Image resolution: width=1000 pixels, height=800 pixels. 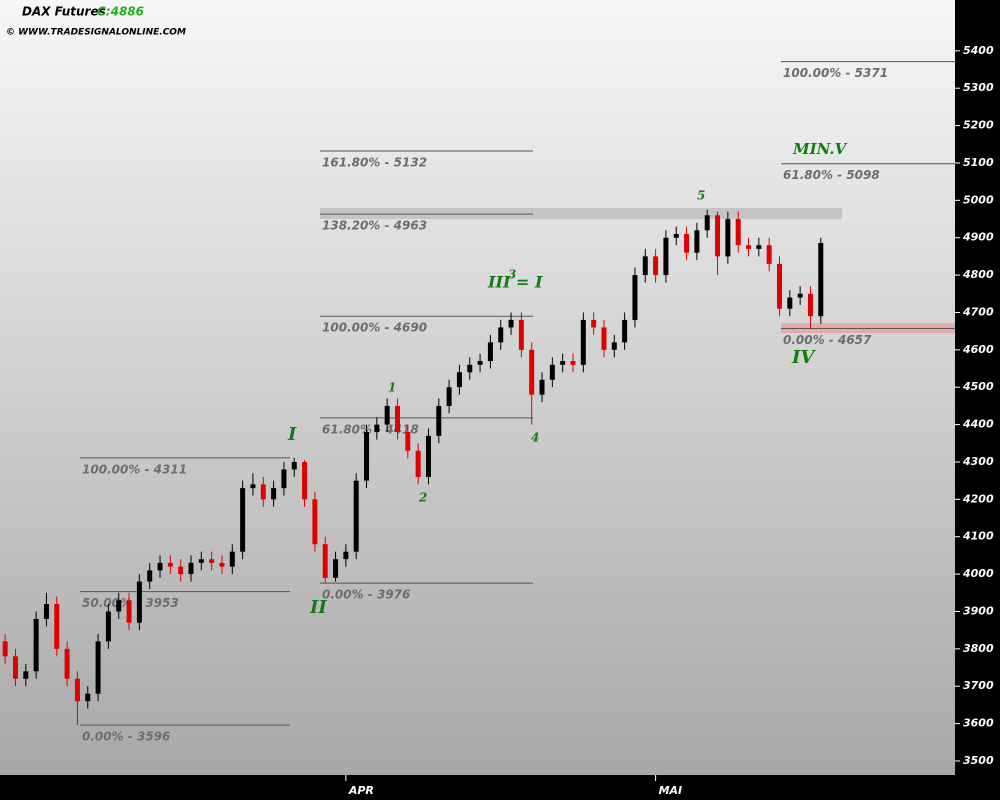 I want to click on y-tick-label: 5200, so click(x=978, y=125).